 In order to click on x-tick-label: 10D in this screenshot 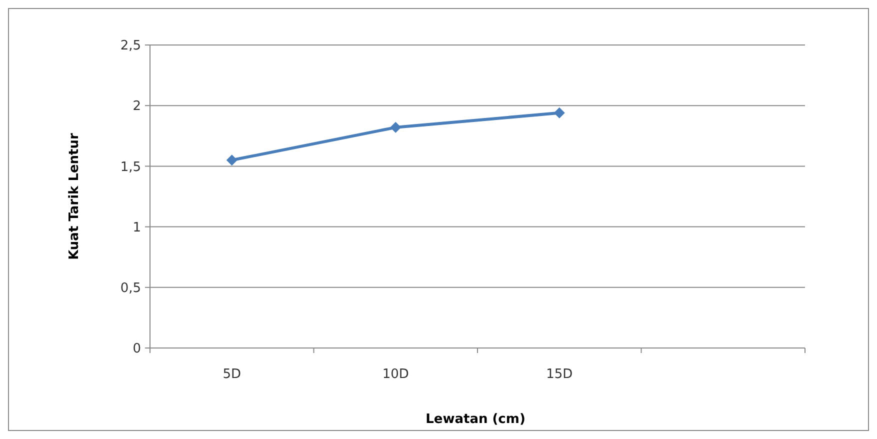, I will do `click(395, 374)`.